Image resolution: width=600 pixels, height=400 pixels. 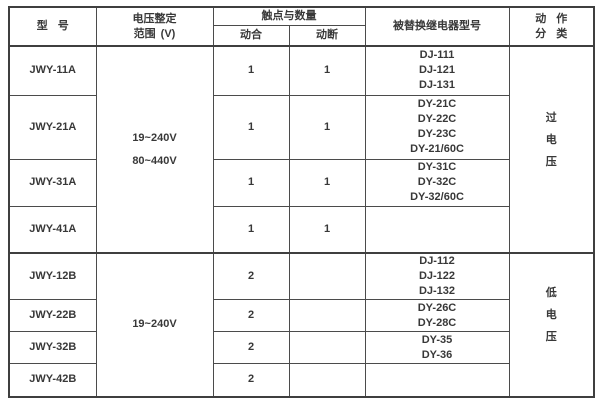 I want to click on header-normally-open: 动合, so click(x=251, y=35).